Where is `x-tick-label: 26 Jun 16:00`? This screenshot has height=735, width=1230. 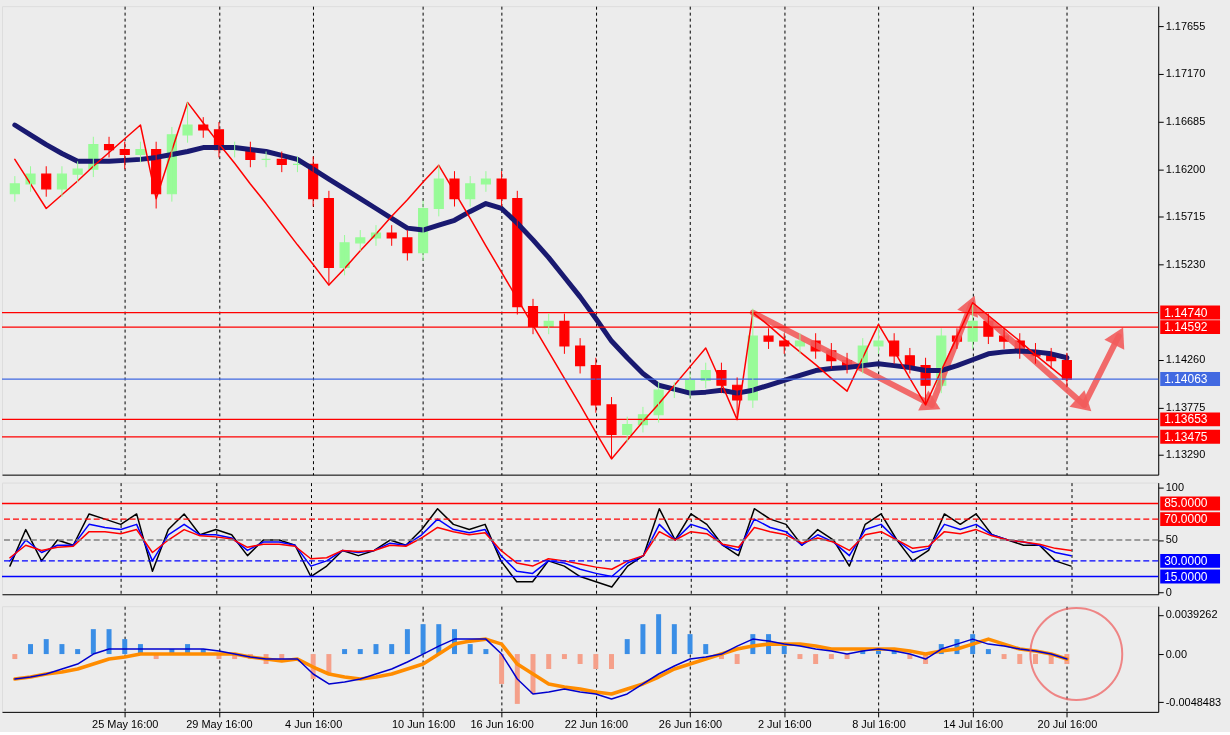 x-tick-label: 26 Jun 16:00 is located at coordinates (690, 724).